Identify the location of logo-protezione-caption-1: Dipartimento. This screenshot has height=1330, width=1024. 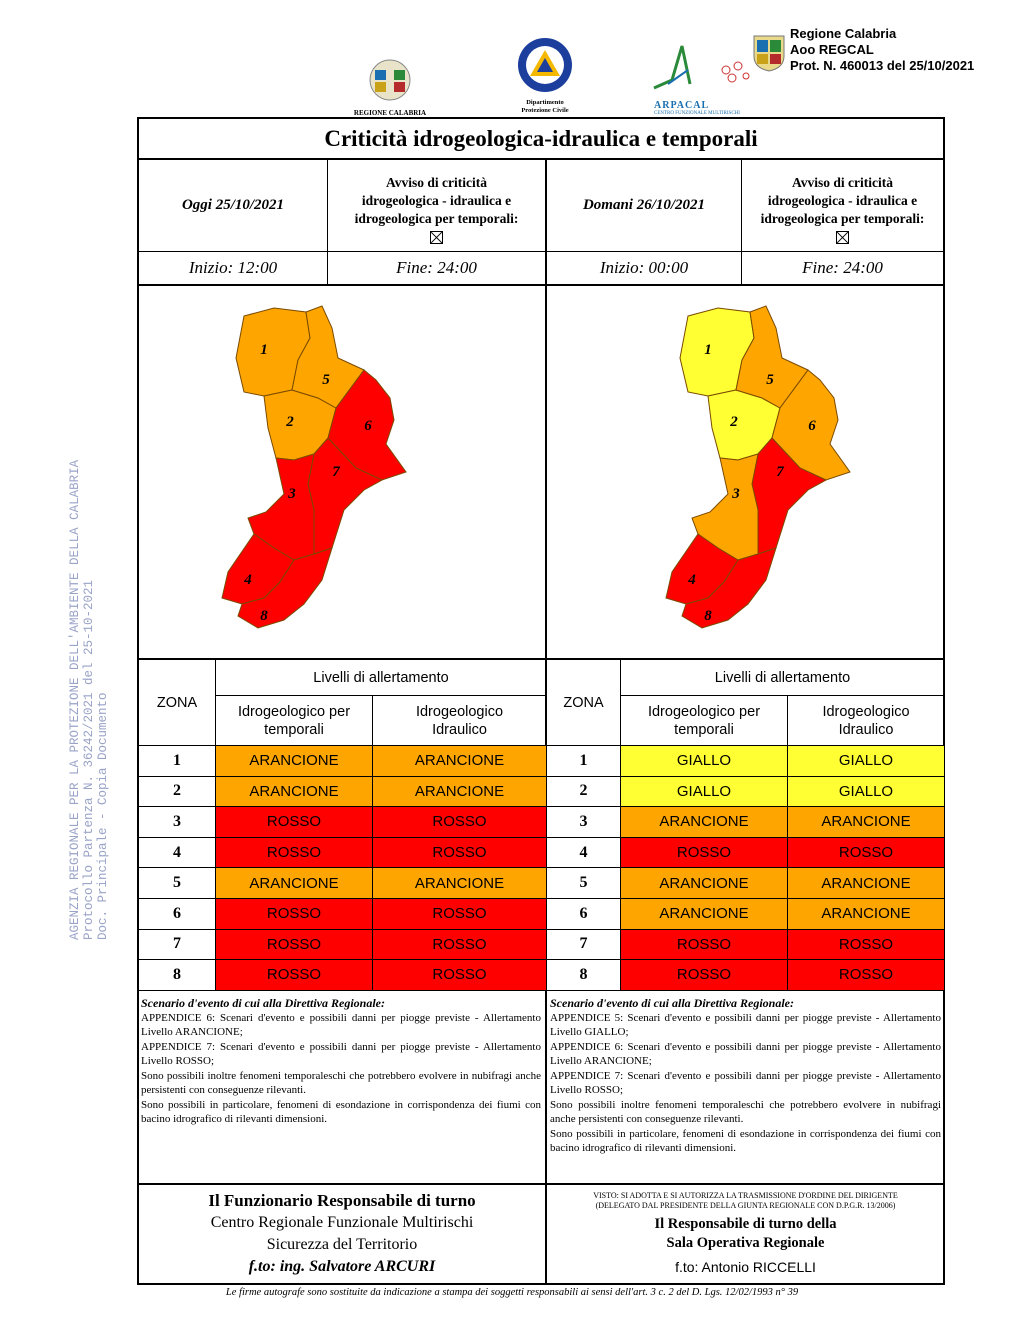
(545, 102).